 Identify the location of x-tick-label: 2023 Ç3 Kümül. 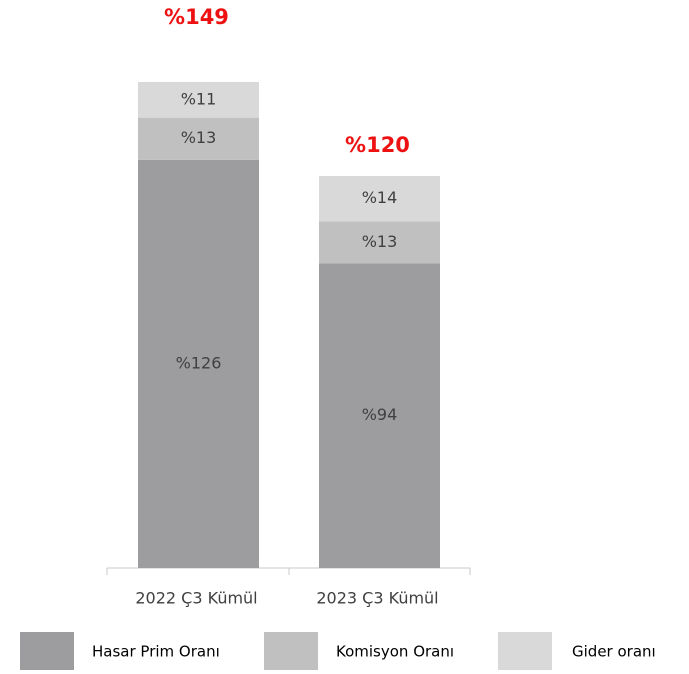
(377, 598).